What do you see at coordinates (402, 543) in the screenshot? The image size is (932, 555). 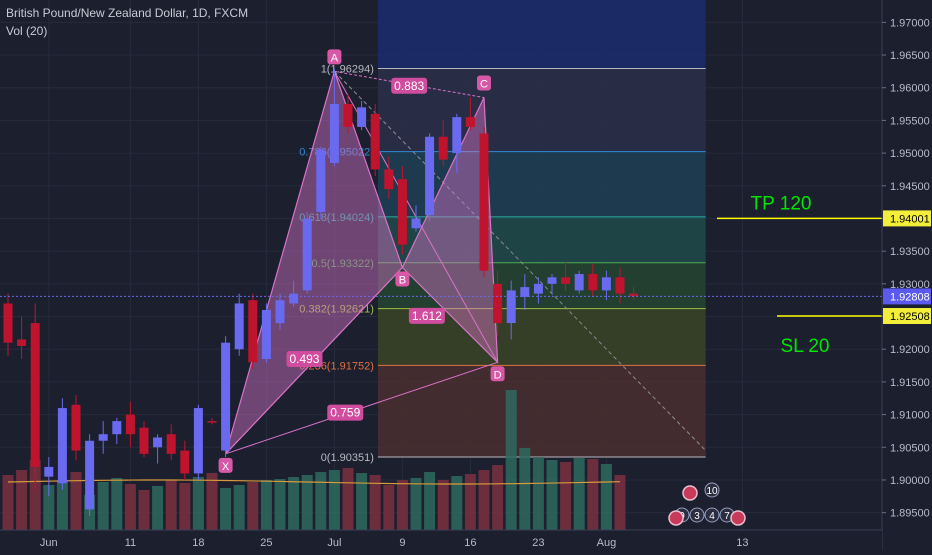 I see `time-tick-label: 9` at bounding box center [402, 543].